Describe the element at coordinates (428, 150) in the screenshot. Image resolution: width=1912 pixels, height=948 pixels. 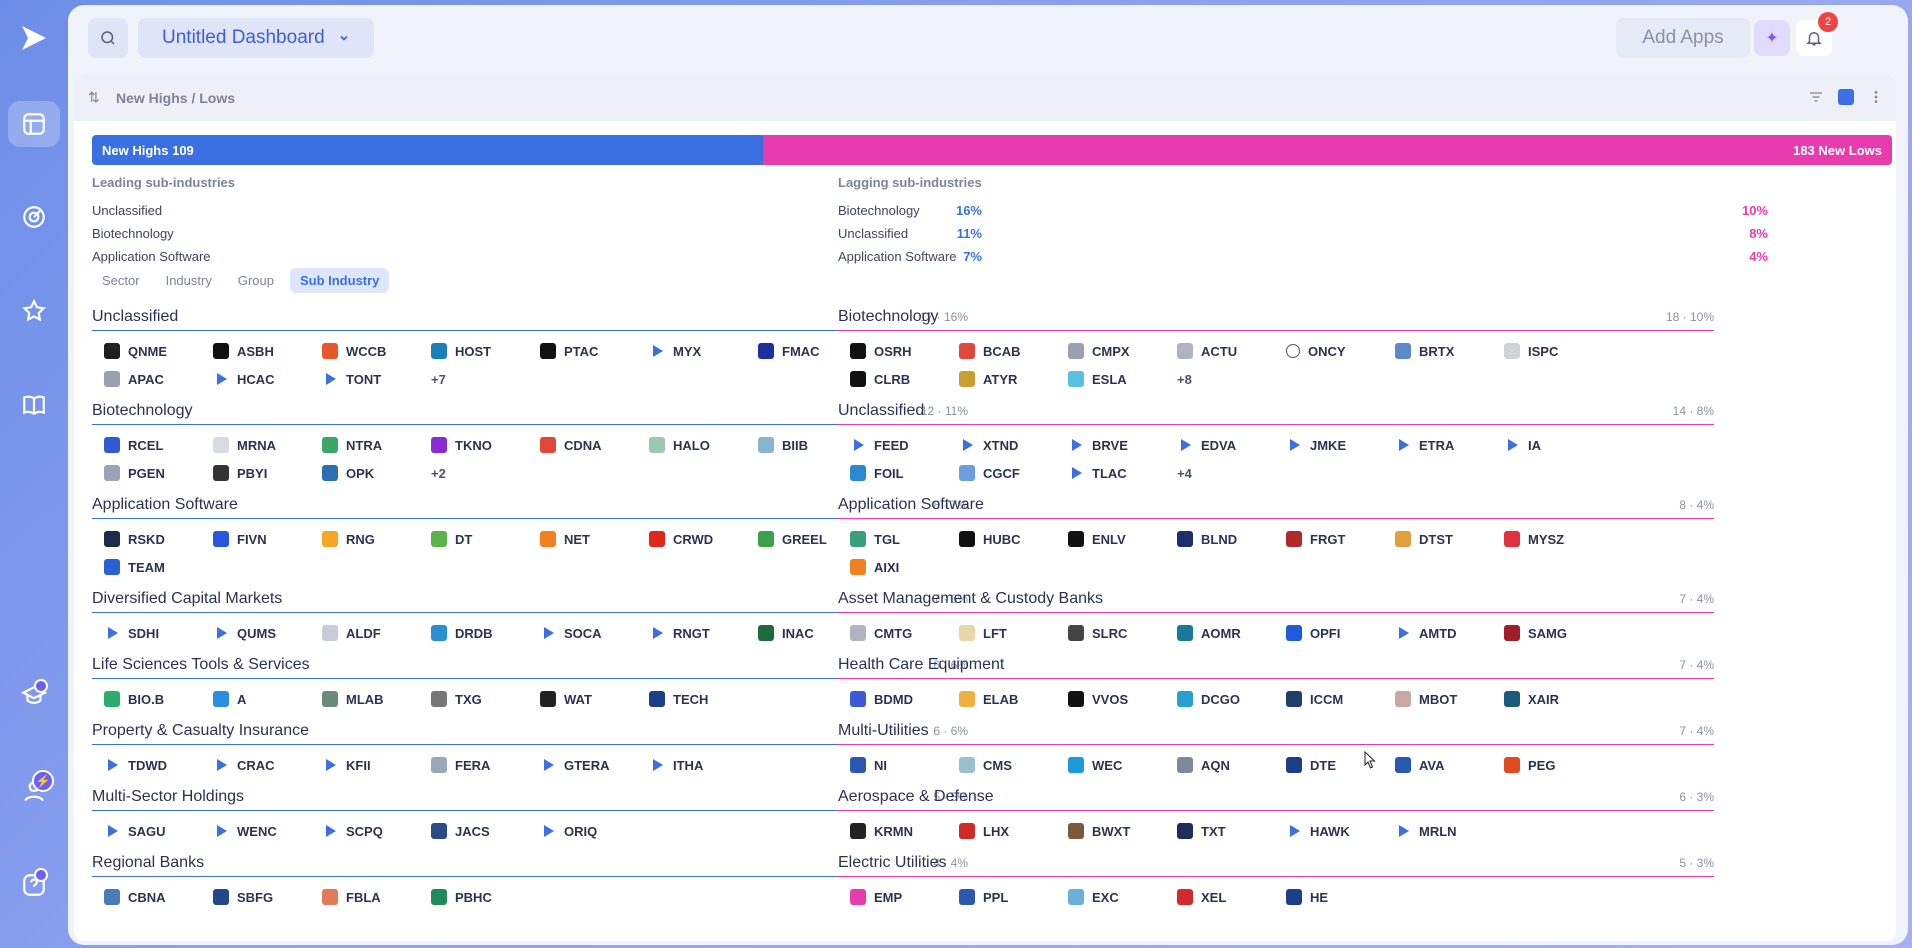
I see `new-highs-segment: New Highs 109` at that location.